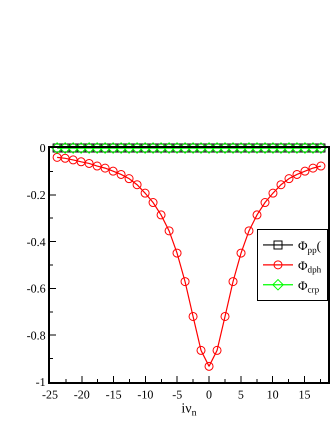 The image size is (332, 430). What do you see at coordinates (209, 394) in the screenshot?
I see `x-tick-label: 0` at bounding box center [209, 394].